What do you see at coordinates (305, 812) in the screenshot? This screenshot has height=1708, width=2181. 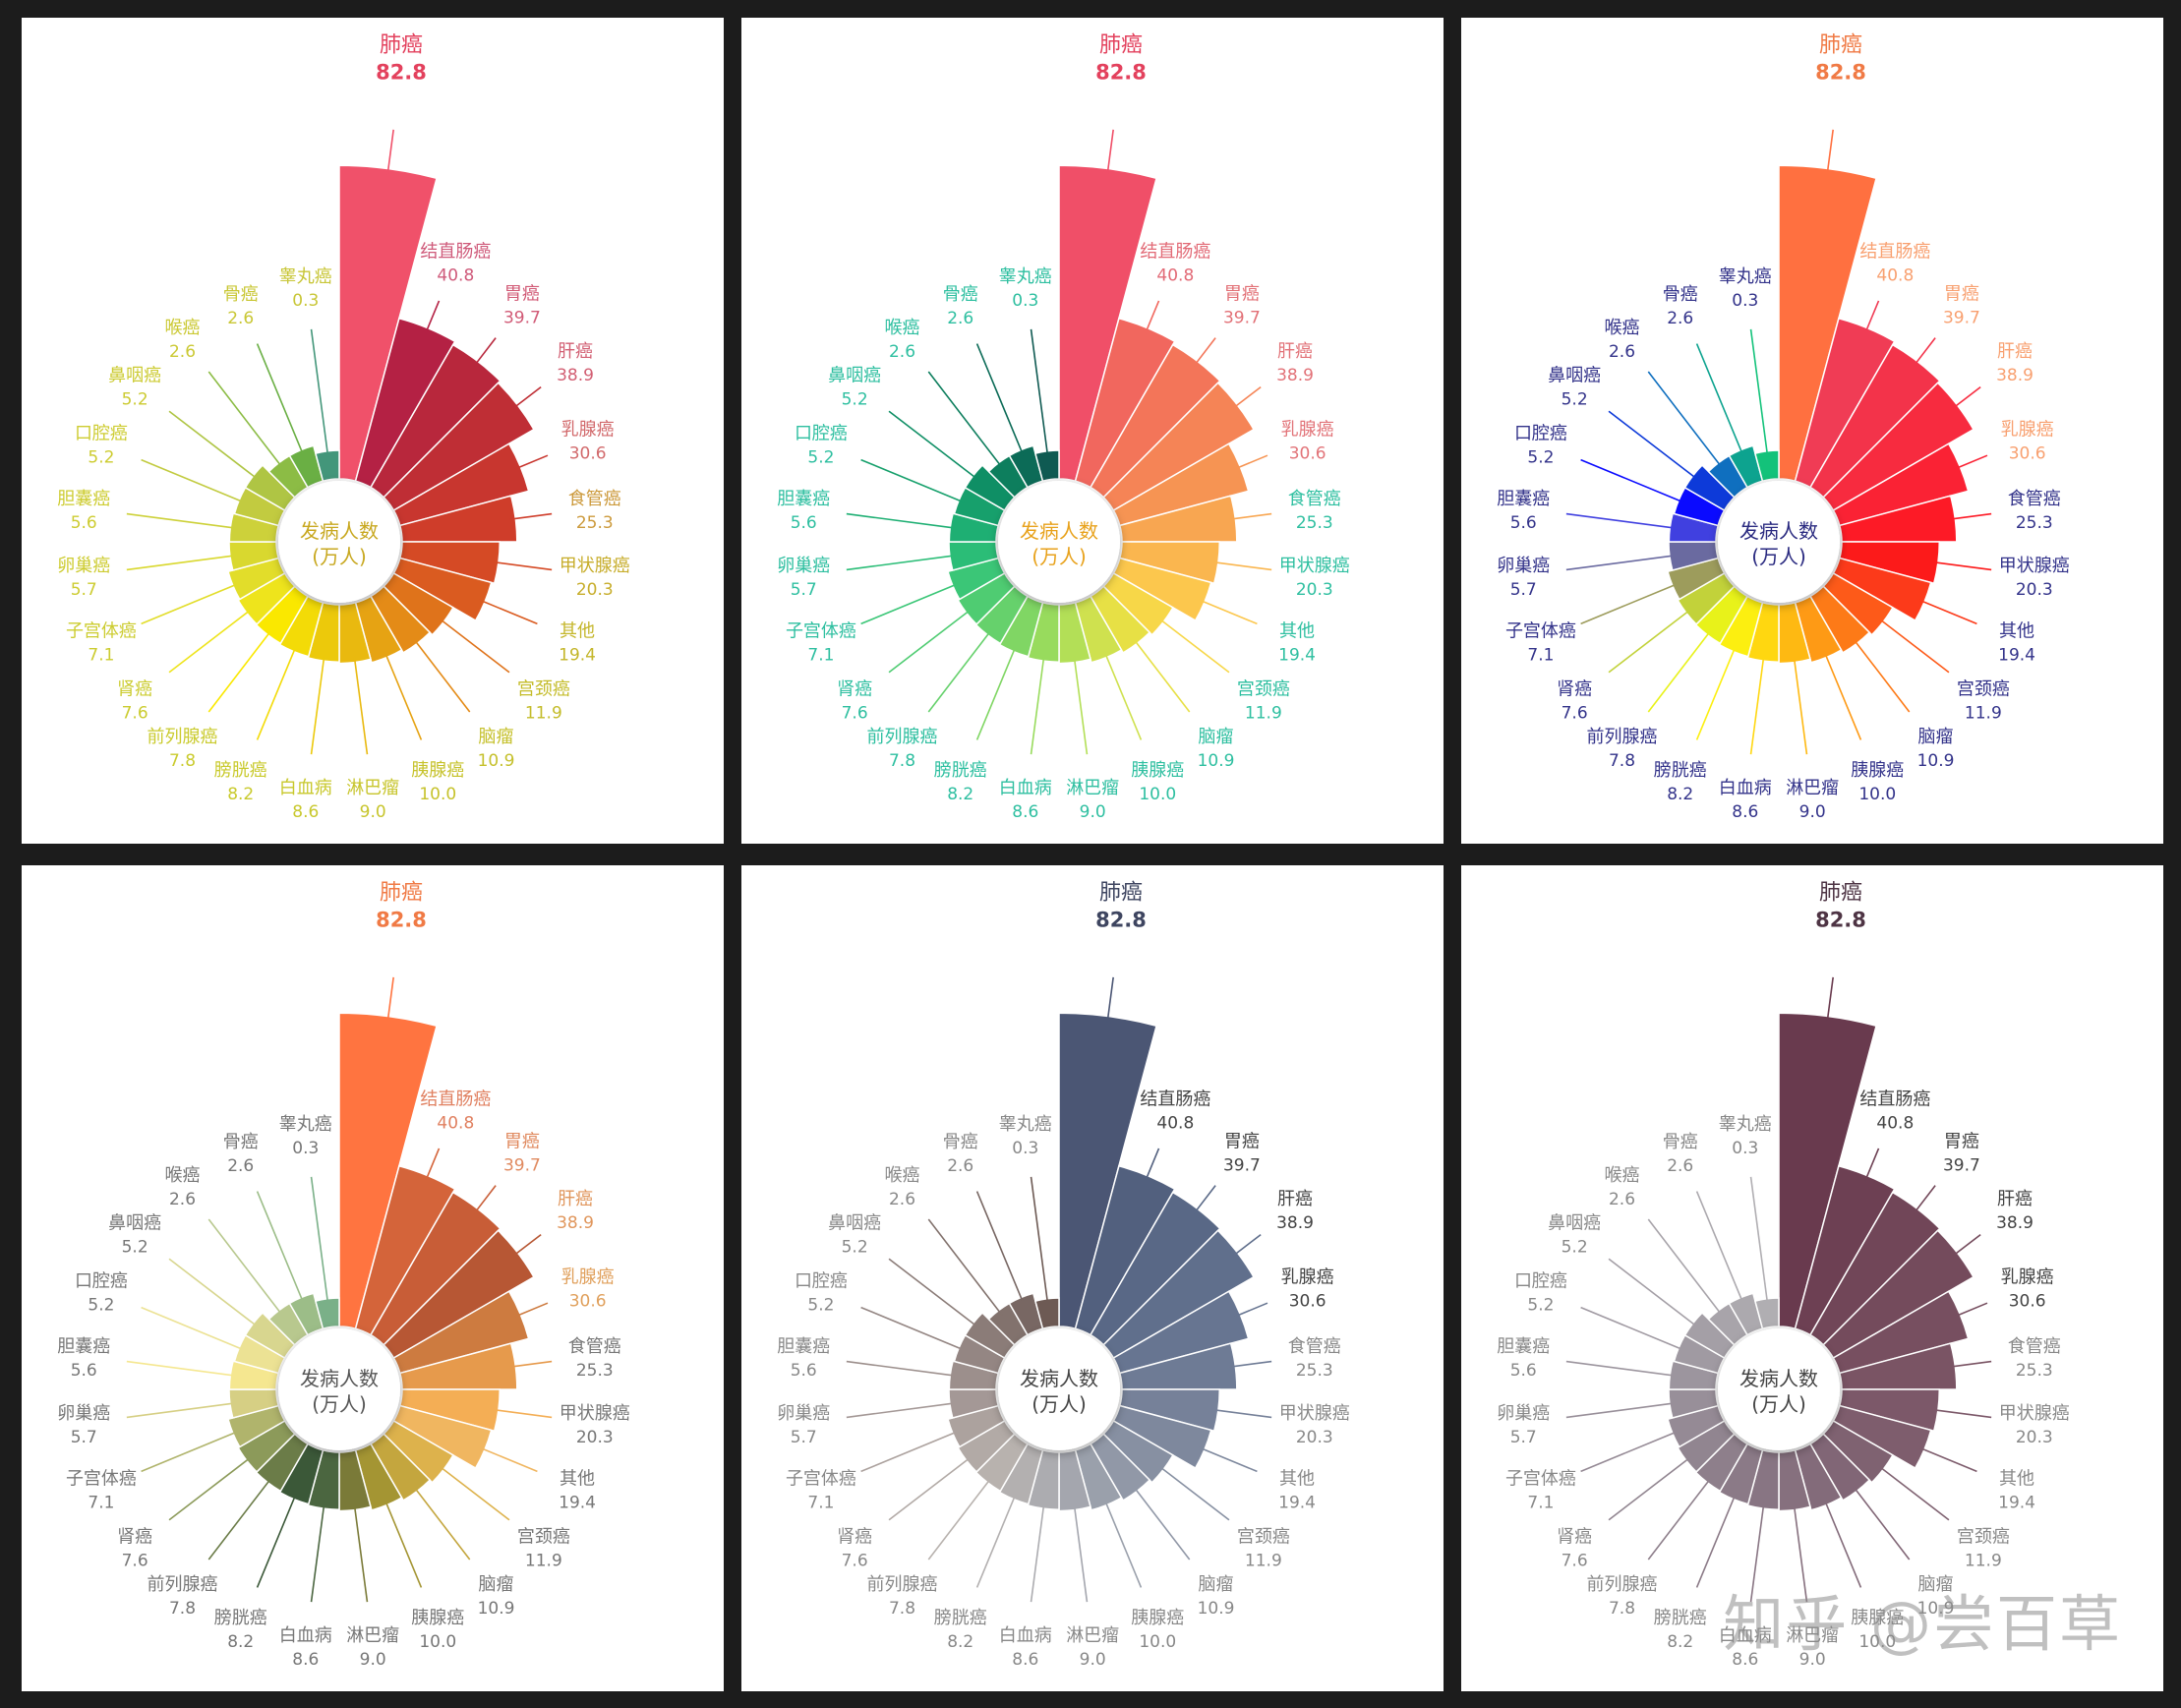 I see `label-value: 8.6` at bounding box center [305, 812].